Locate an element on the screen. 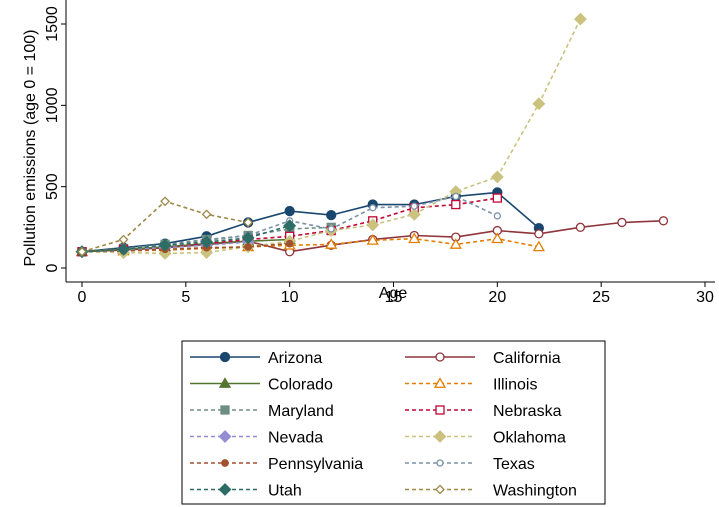 Image resolution: width=719 pixels, height=507 pixels. legend-item-nevada: Nevada is located at coordinates (256, 438).